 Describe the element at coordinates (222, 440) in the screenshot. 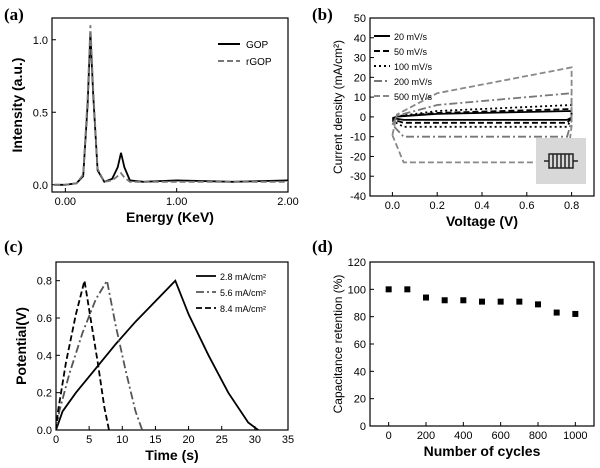

I see `x-tick-label-c: 25` at that location.